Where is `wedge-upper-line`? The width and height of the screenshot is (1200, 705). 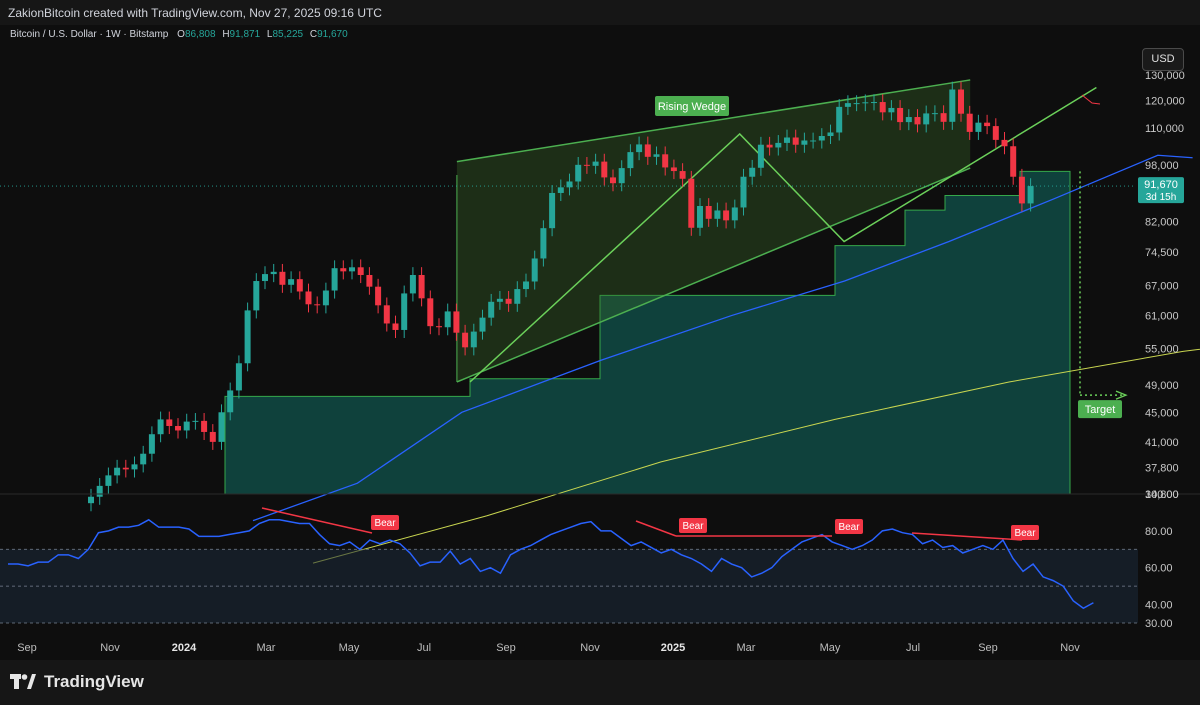
wedge-upper-line is located at coordinates (713, 121).